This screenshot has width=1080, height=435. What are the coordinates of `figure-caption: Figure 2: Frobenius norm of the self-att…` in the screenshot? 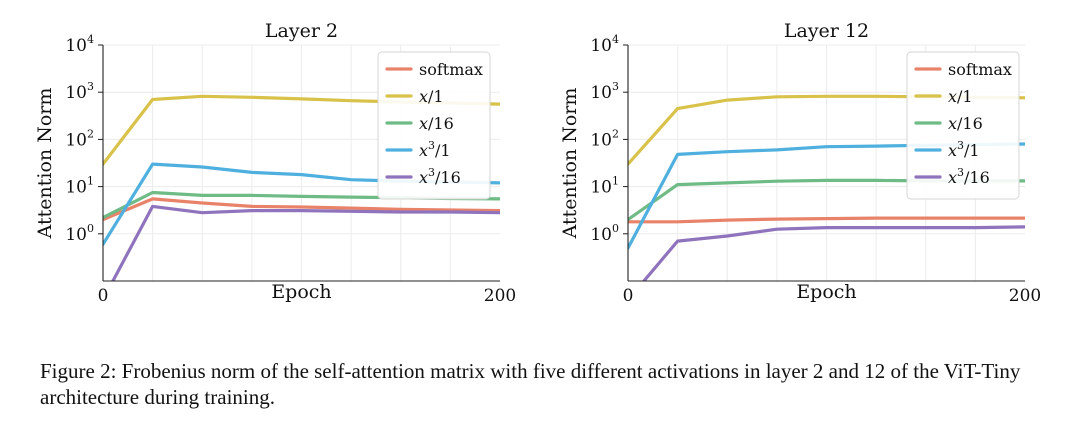 It's located at (530, 384).